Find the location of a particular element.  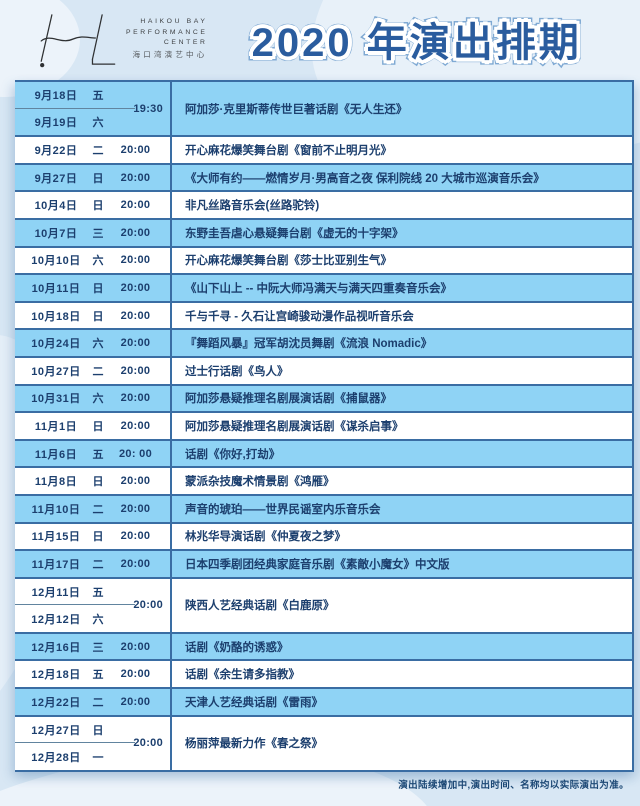

logo-mark-icon is located at coordinates (78, 41).